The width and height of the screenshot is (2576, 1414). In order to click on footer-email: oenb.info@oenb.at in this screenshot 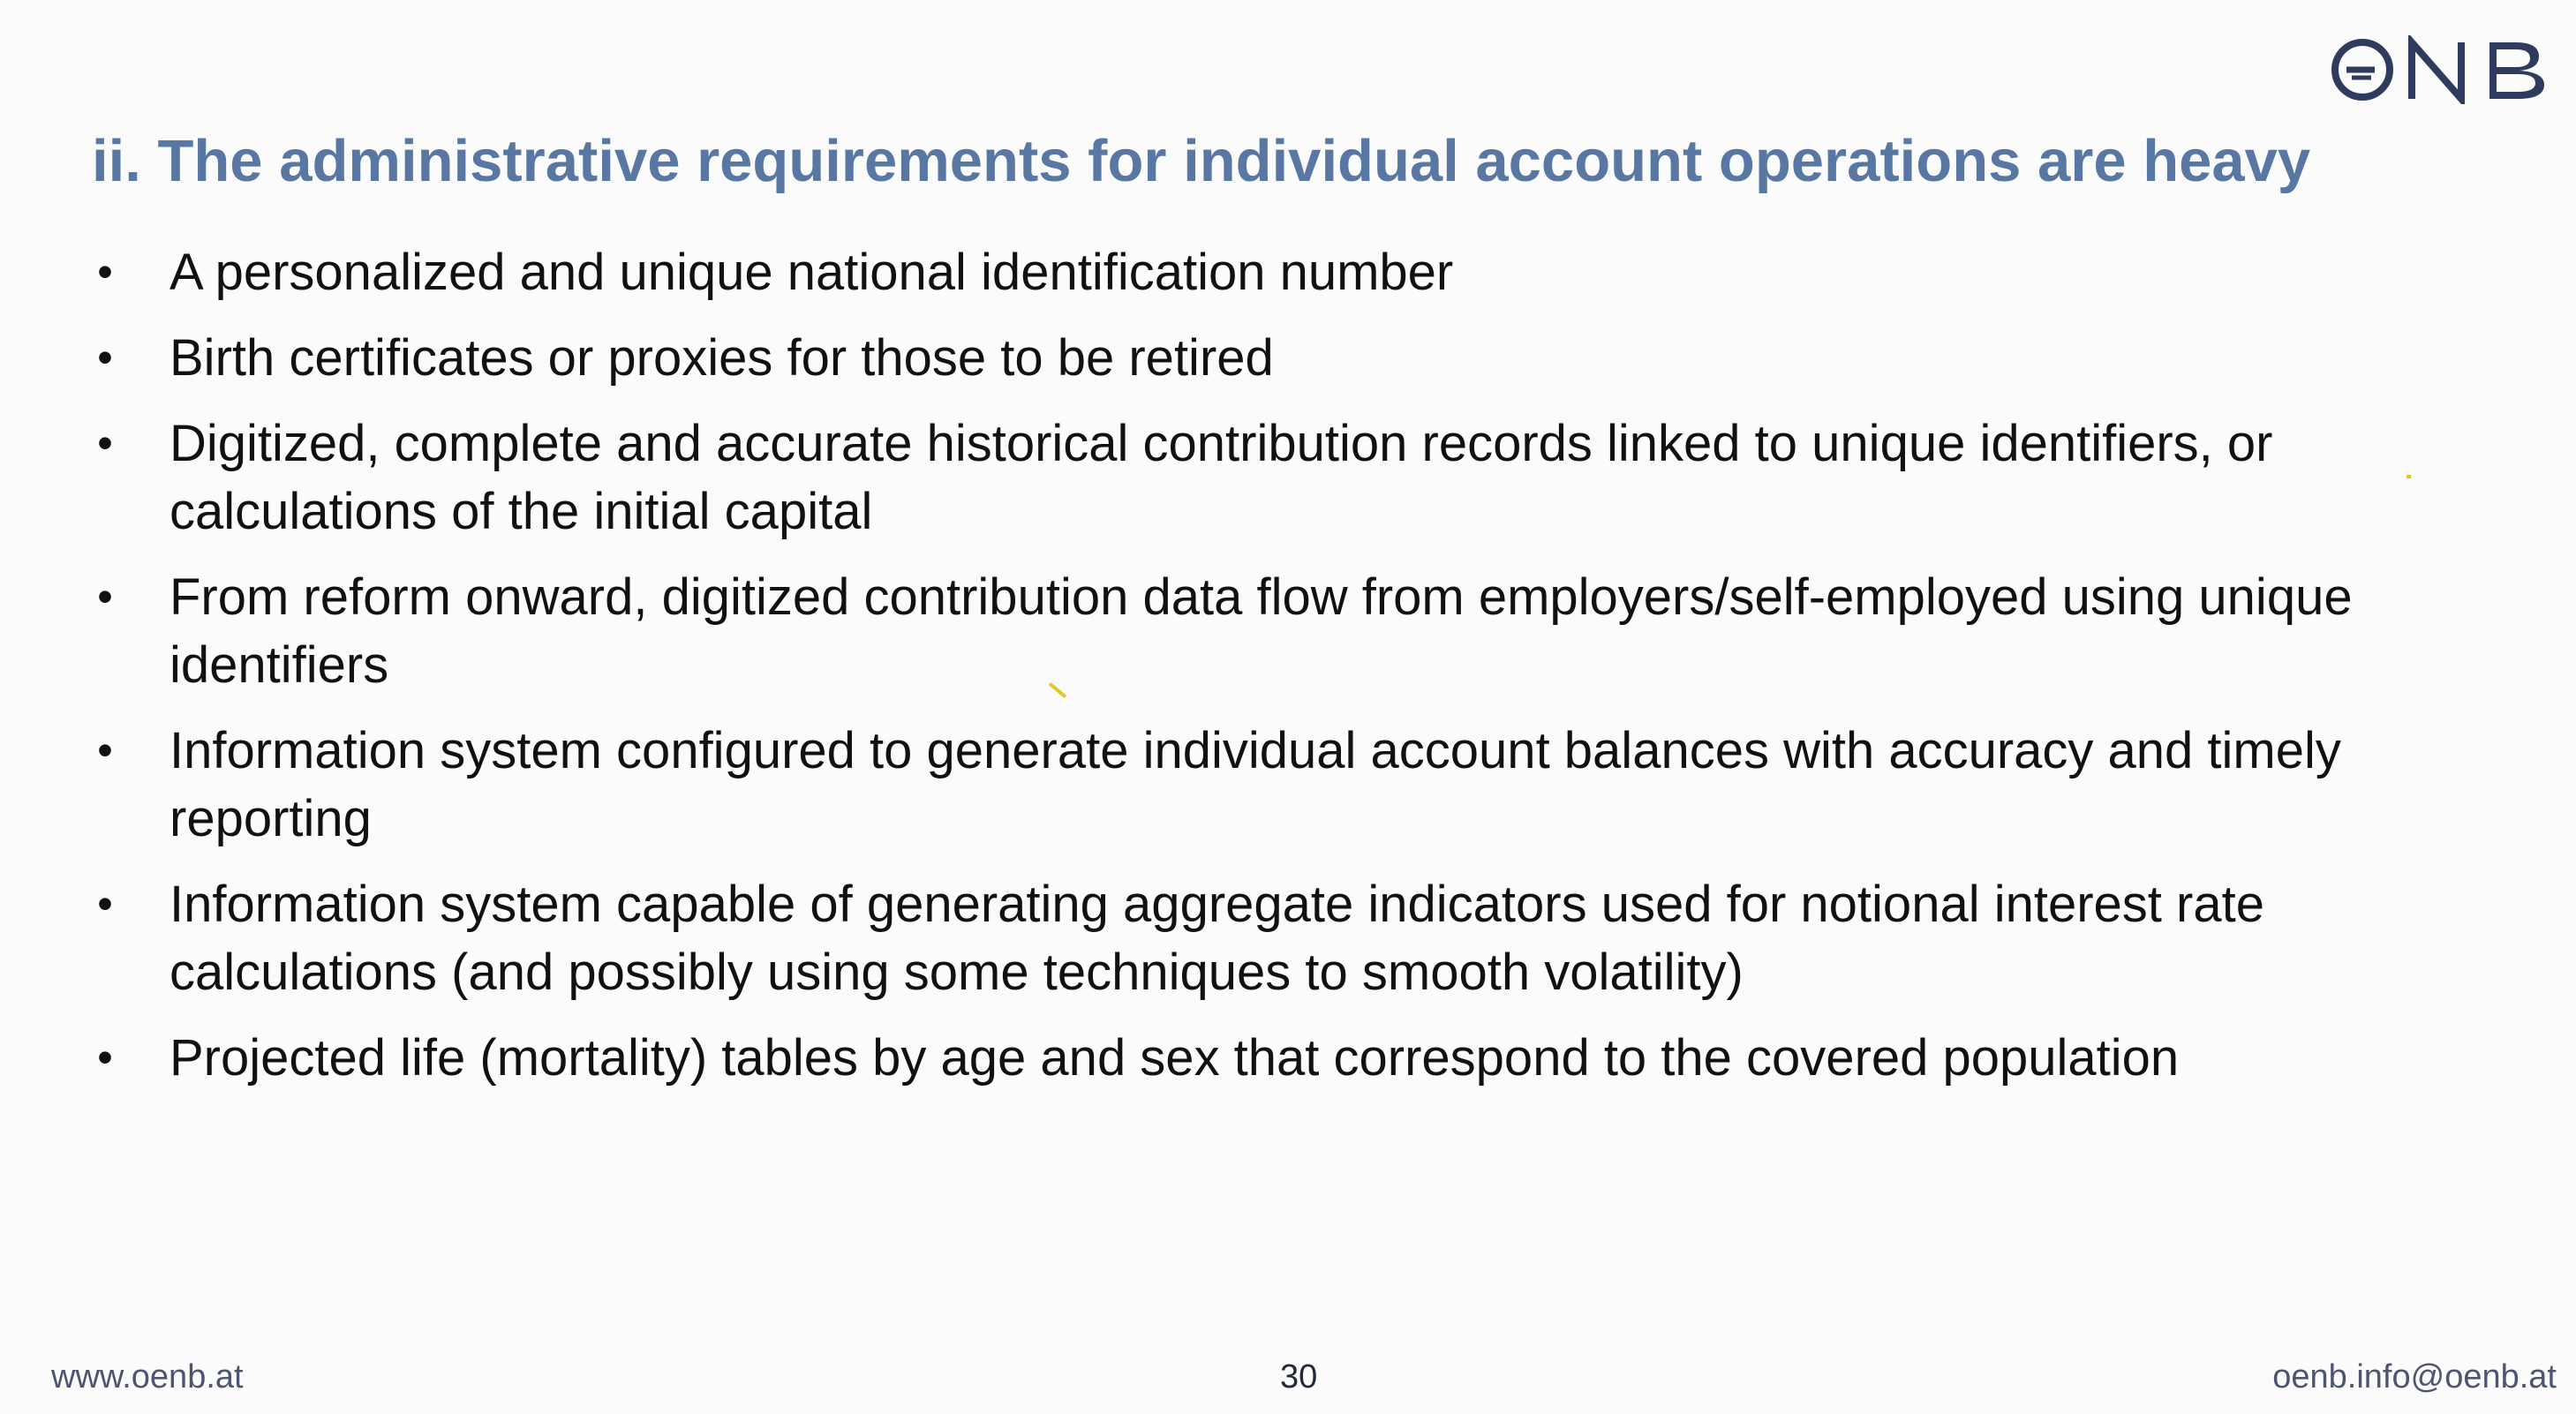, I will do `click(2415, 1376)`.